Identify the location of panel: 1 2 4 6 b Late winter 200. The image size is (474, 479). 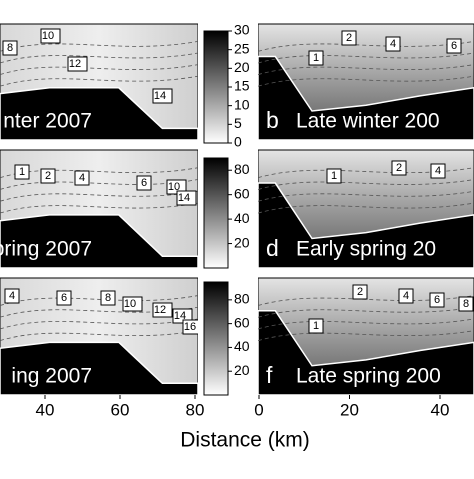
(366, 82).